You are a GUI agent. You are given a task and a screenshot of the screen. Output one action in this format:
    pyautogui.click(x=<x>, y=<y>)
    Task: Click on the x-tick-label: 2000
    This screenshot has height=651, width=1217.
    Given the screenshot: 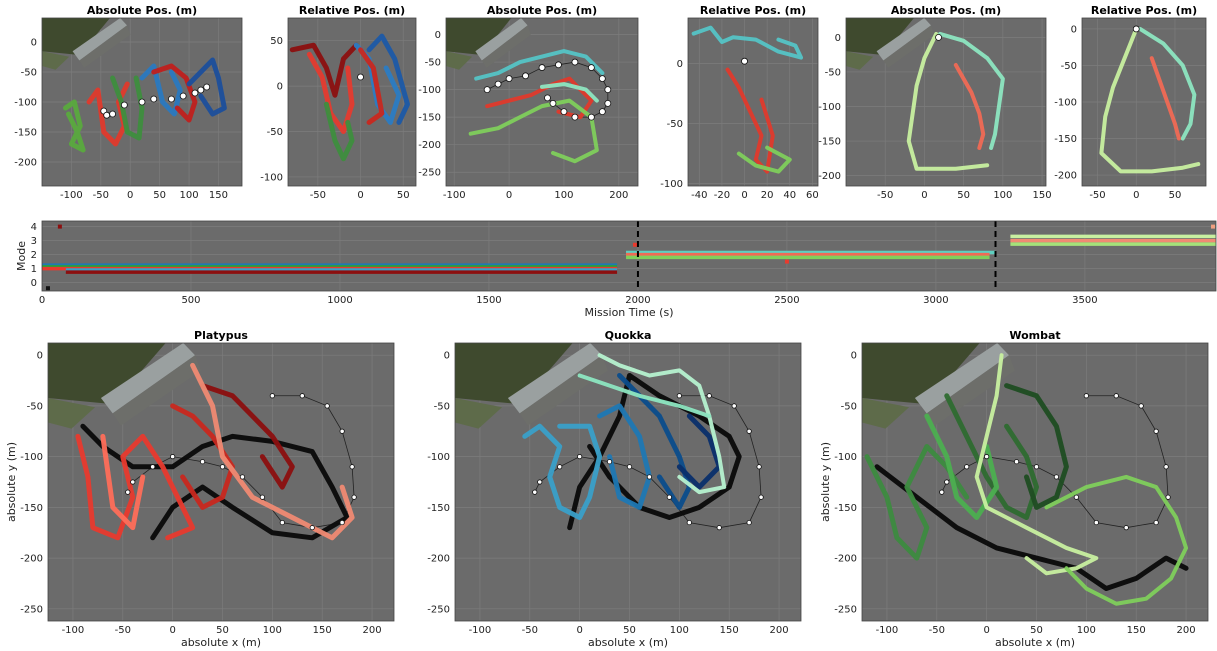 What is the action you would take?
    pyautogui.click(x=637, y=300)
    